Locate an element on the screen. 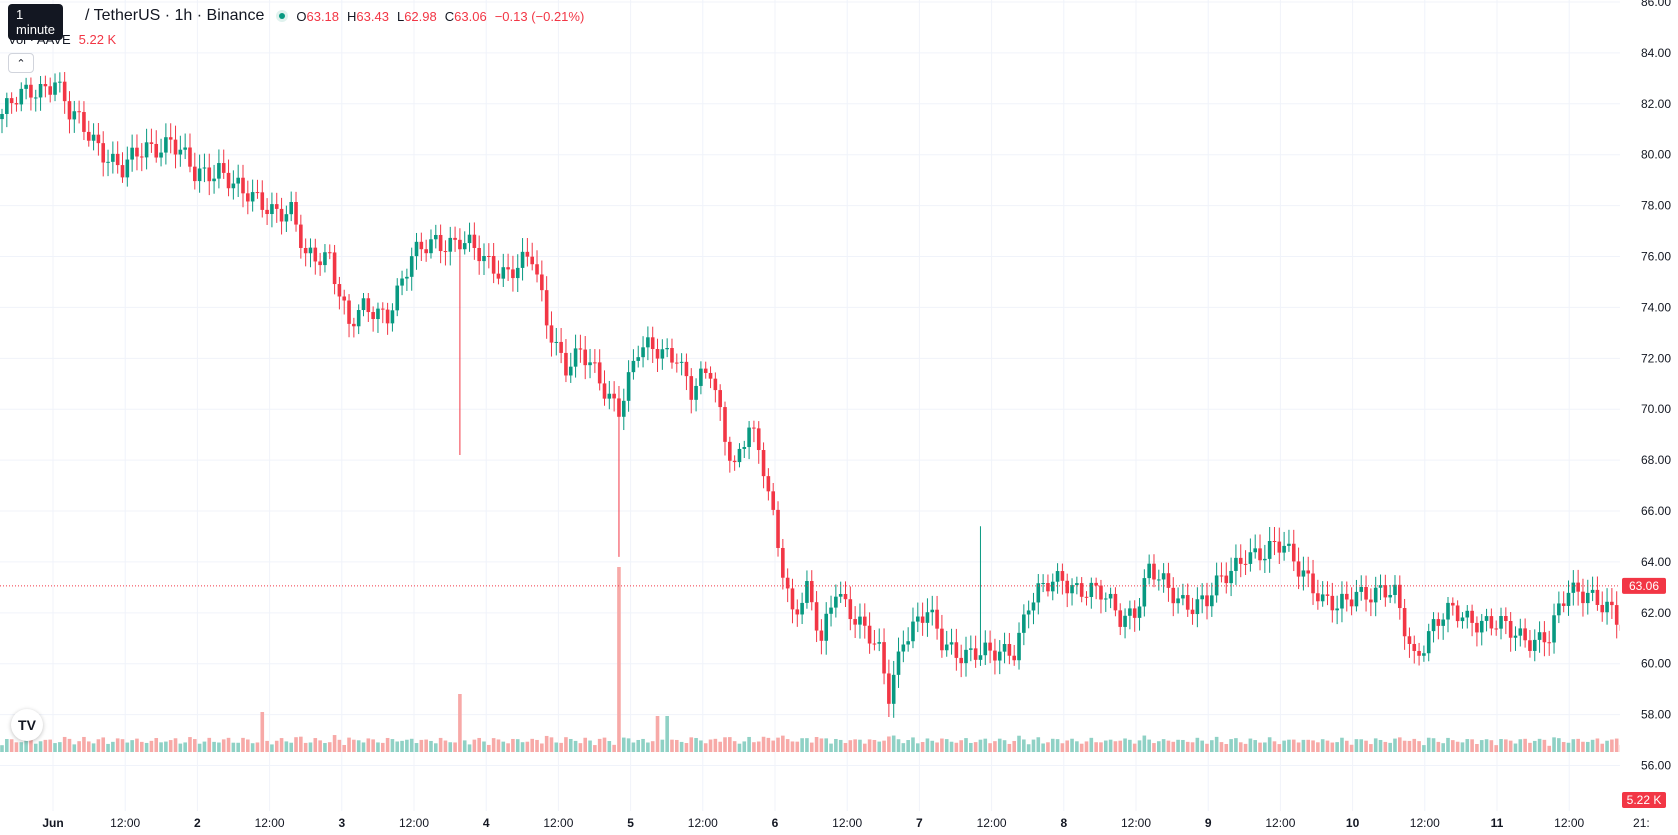  collapse-legend-button: ⌃ is located at coordinates (21, 63).